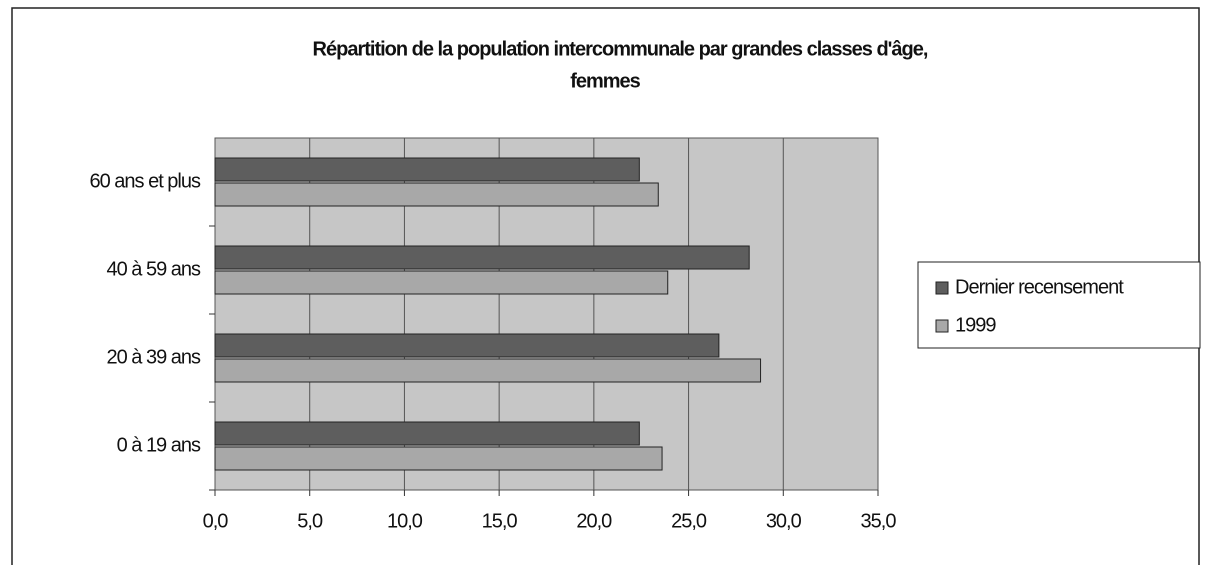 This screenshot has width=1210, height=565. I want to click on x-tick-label: 35,0, so click(879, 521).